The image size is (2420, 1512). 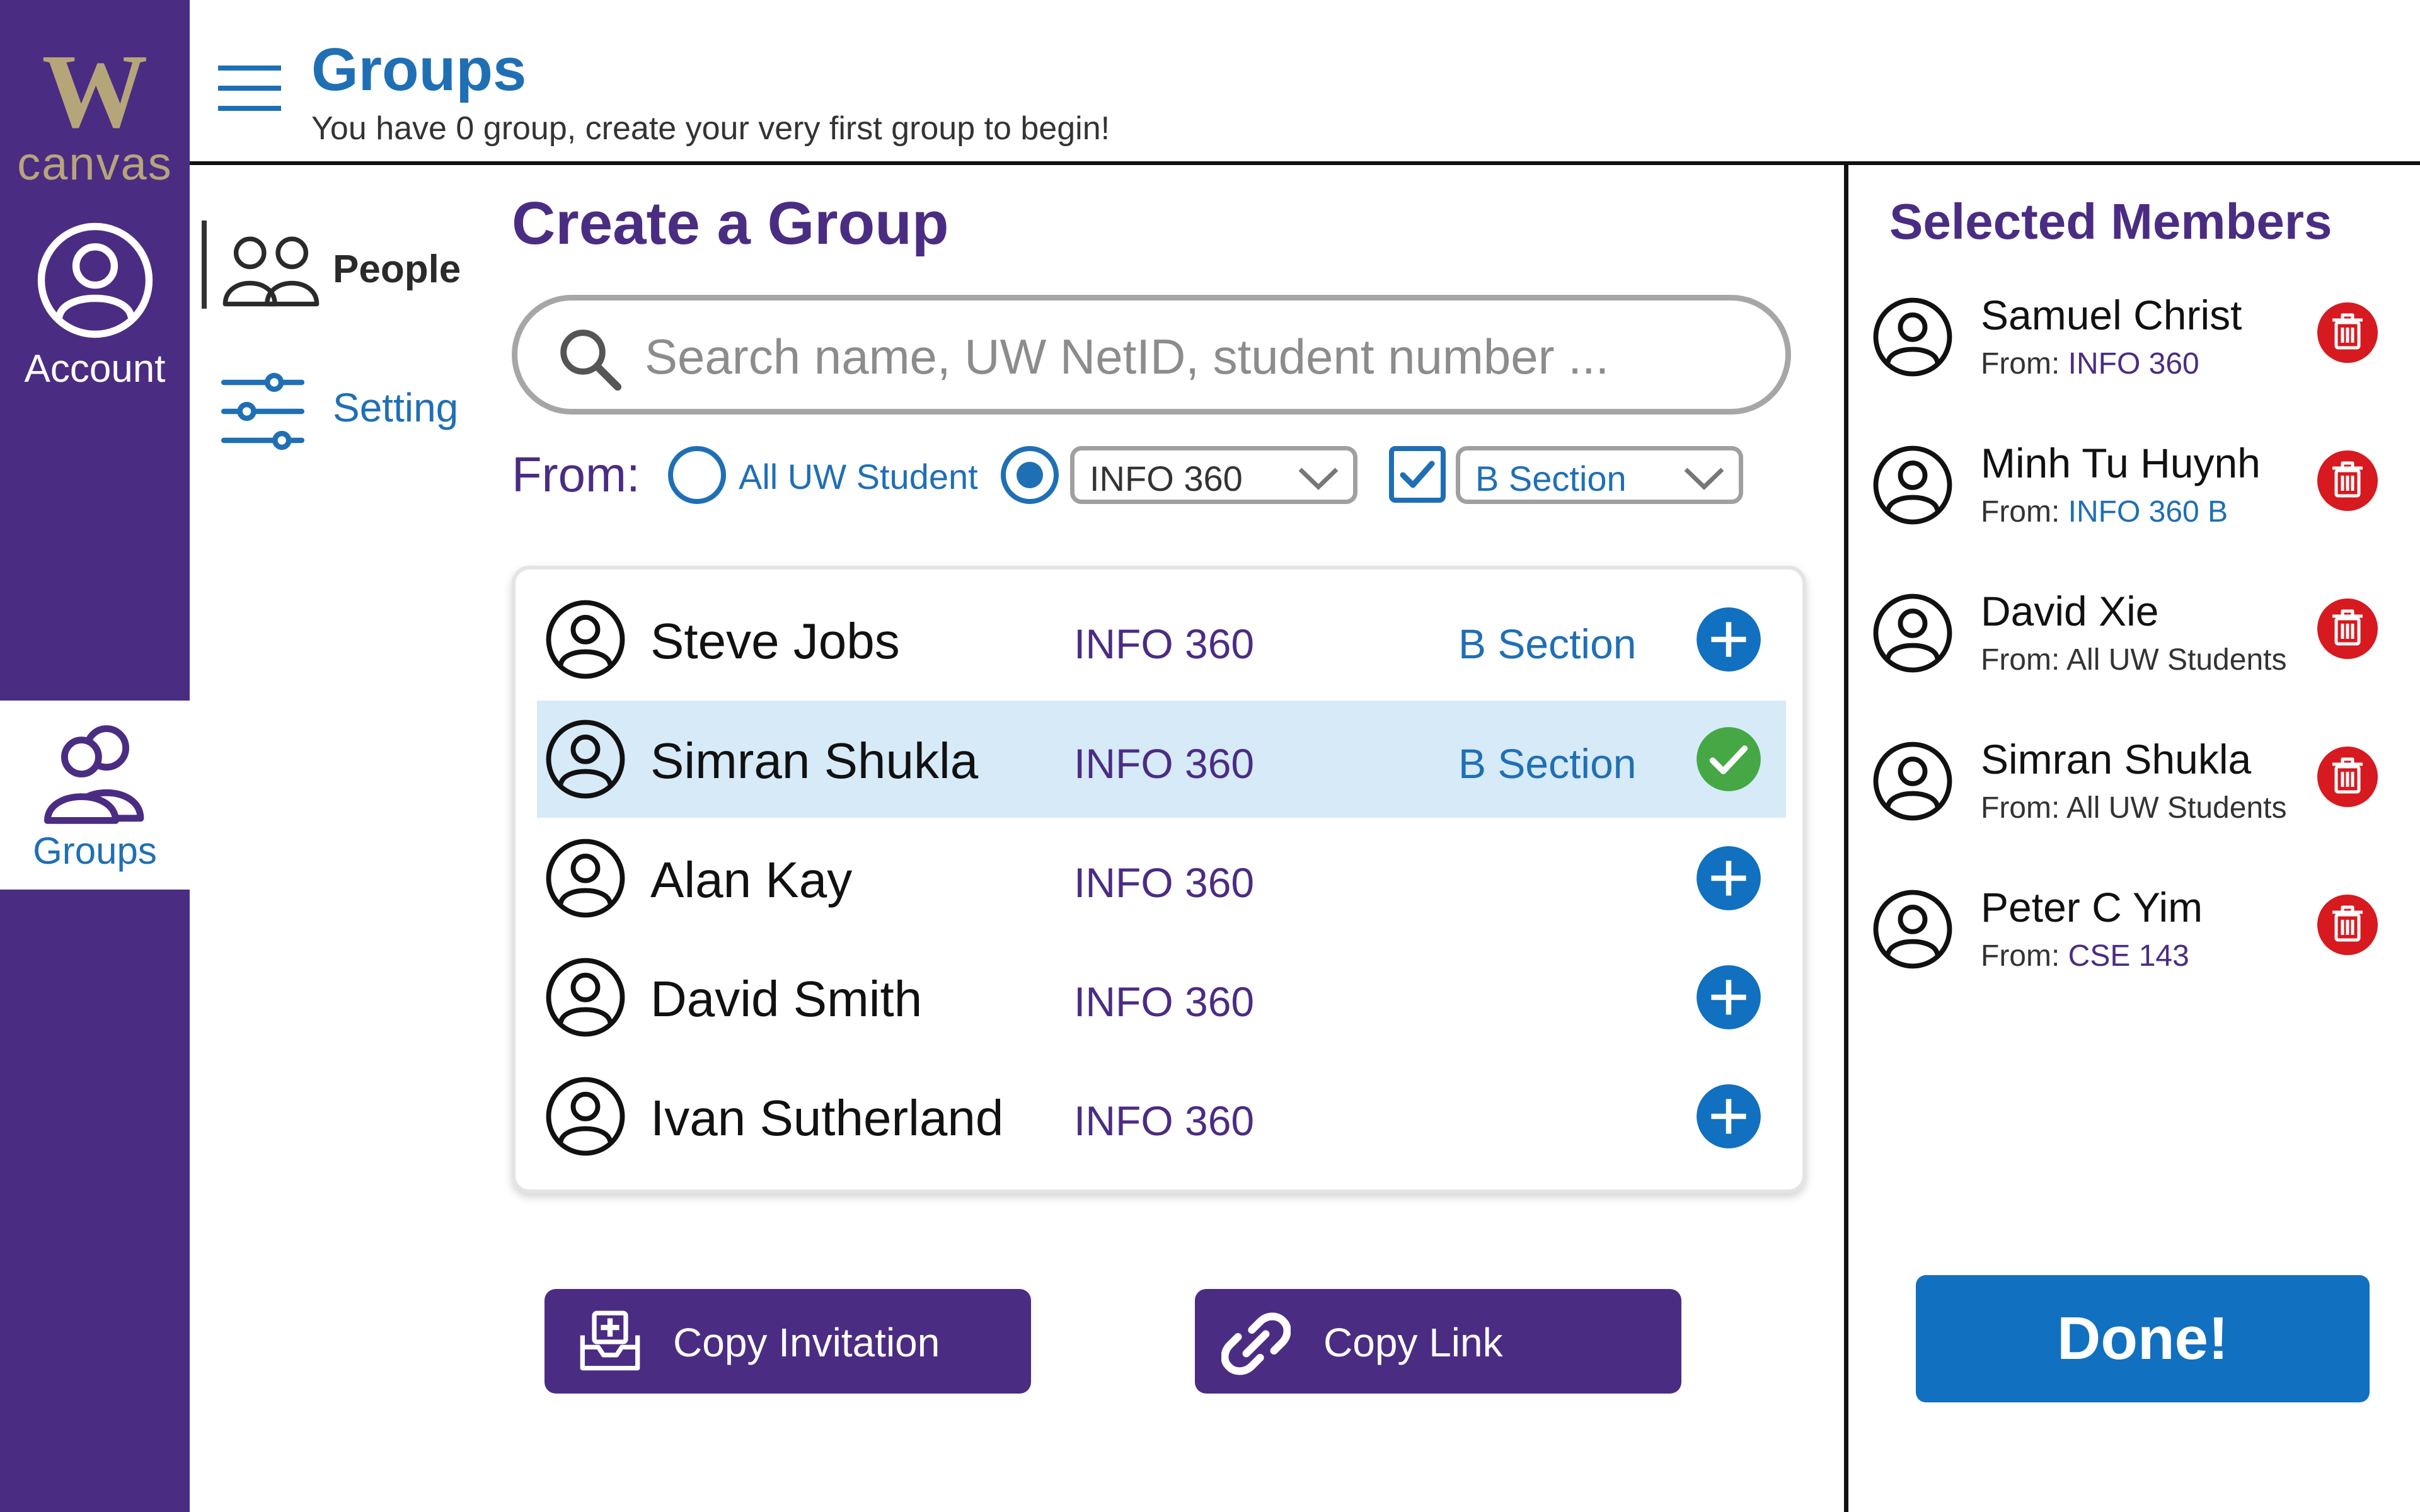 What do you see at coordinates (1846, 836) in the screenshot?
I see `panel-divider` at bounding box center [1846, 836].